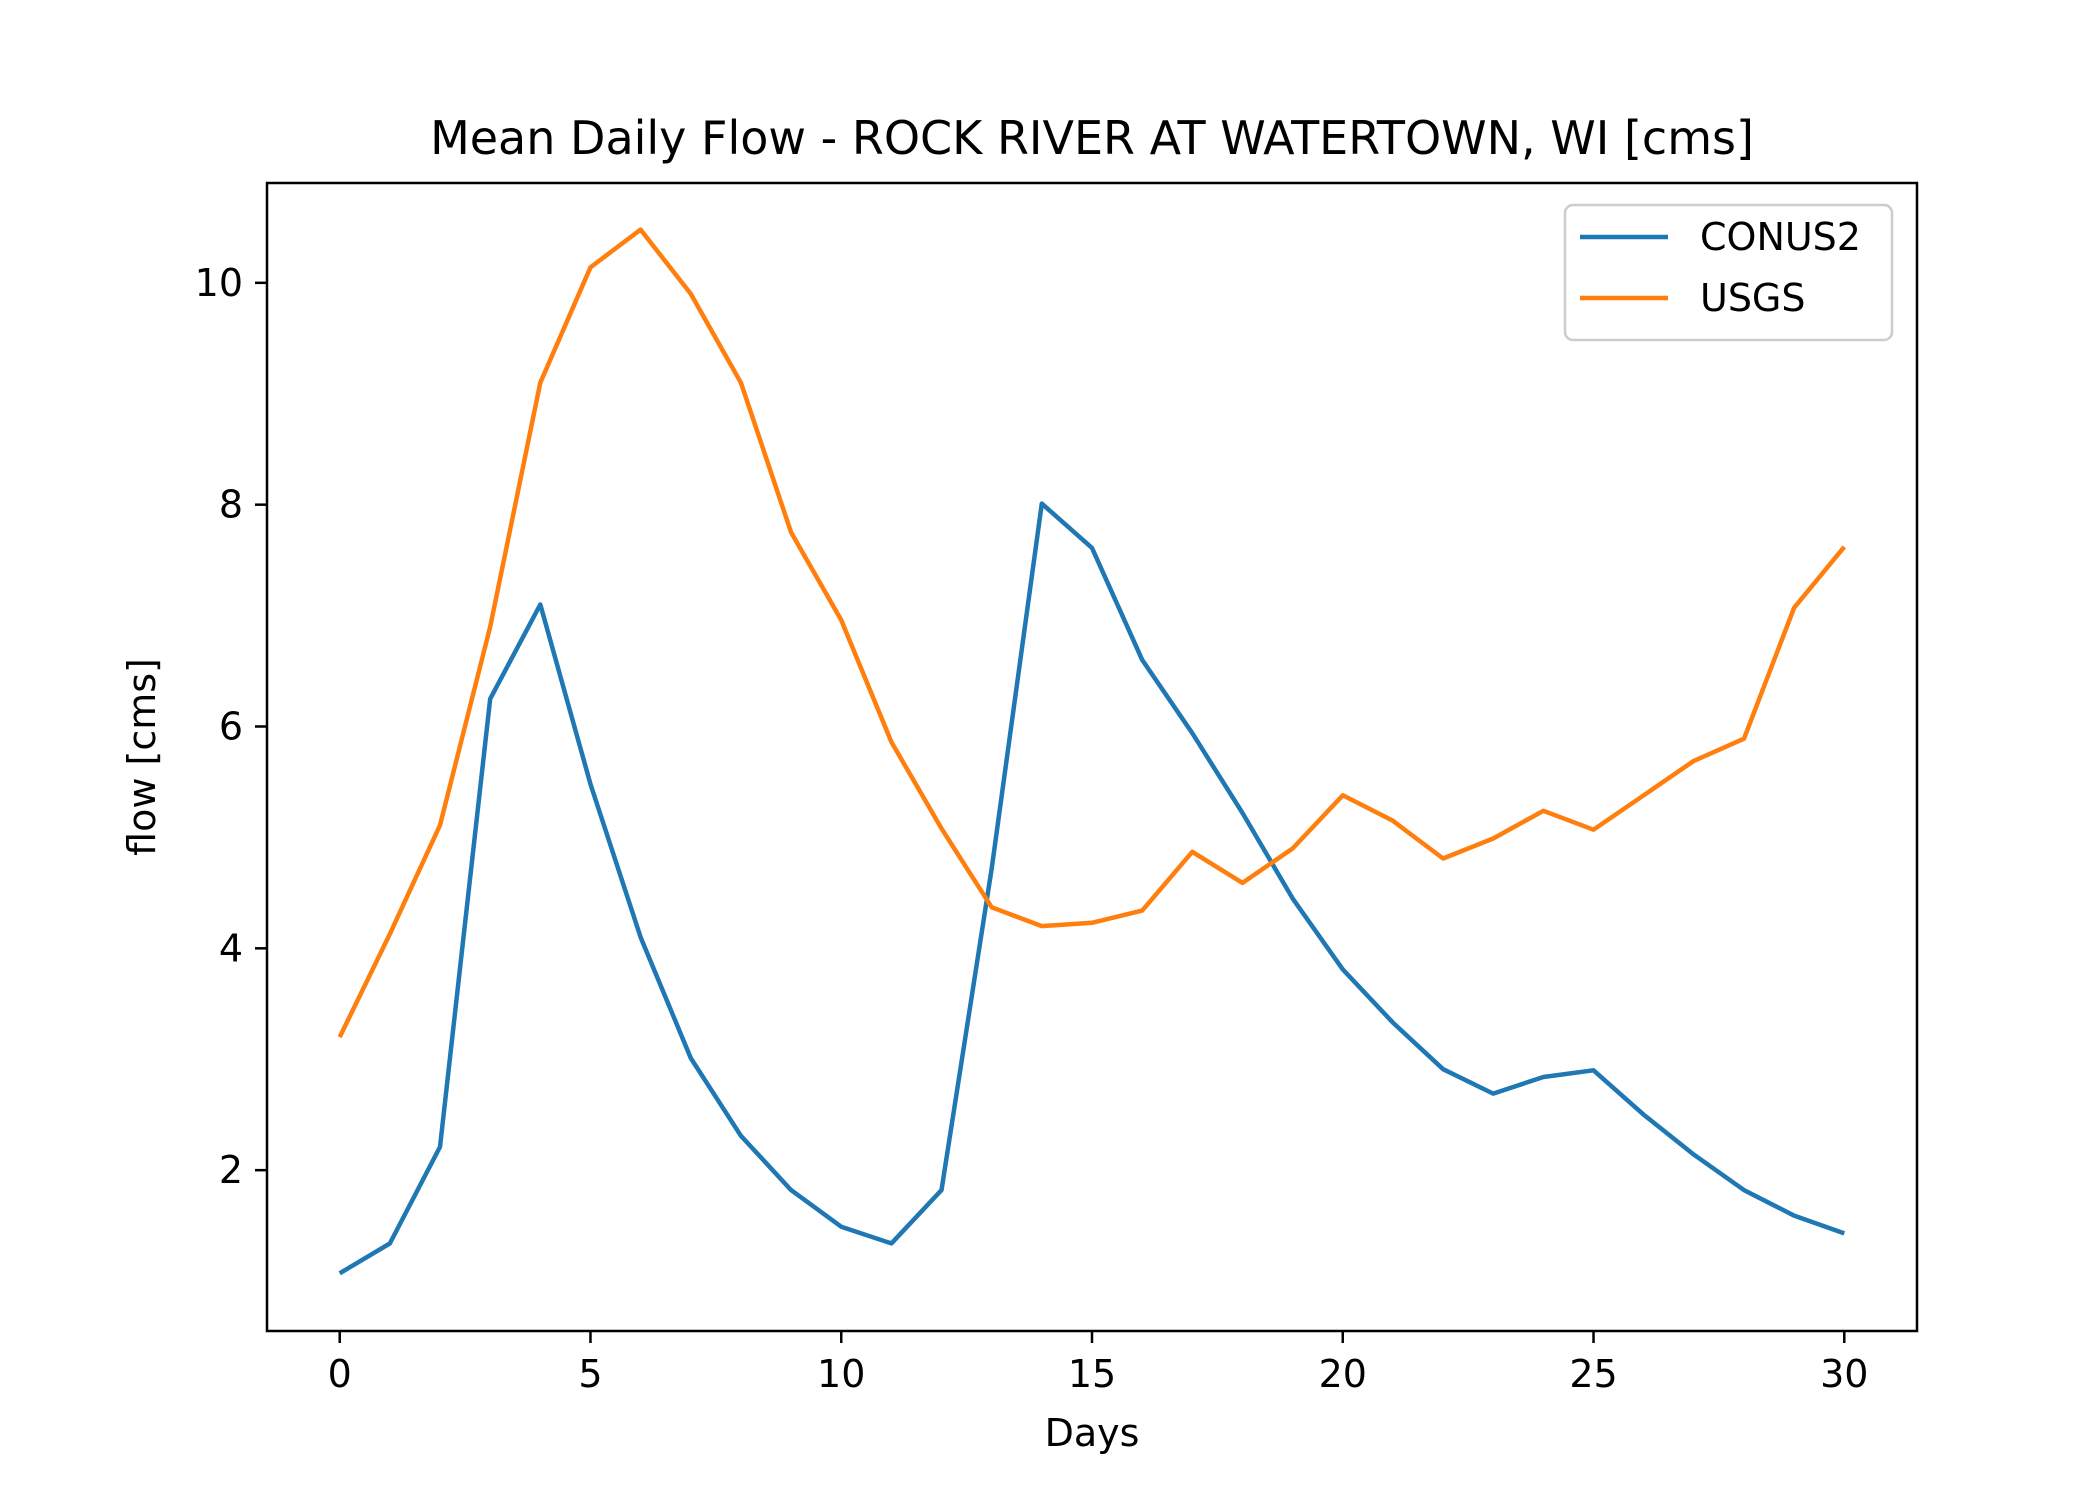  Describe the element at coordinates (1844, 1374) in the screenshot. I see `x-tick-label: 30` at that location.